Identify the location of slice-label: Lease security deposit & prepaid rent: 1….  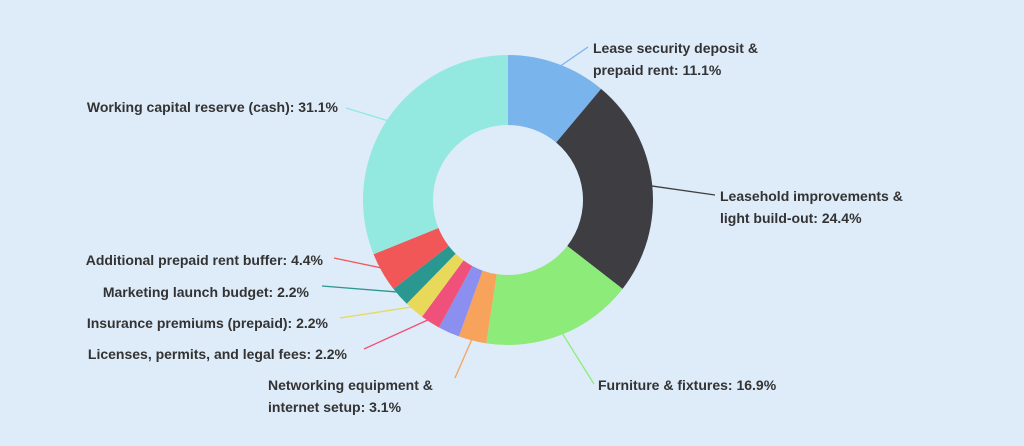
(675, 59).